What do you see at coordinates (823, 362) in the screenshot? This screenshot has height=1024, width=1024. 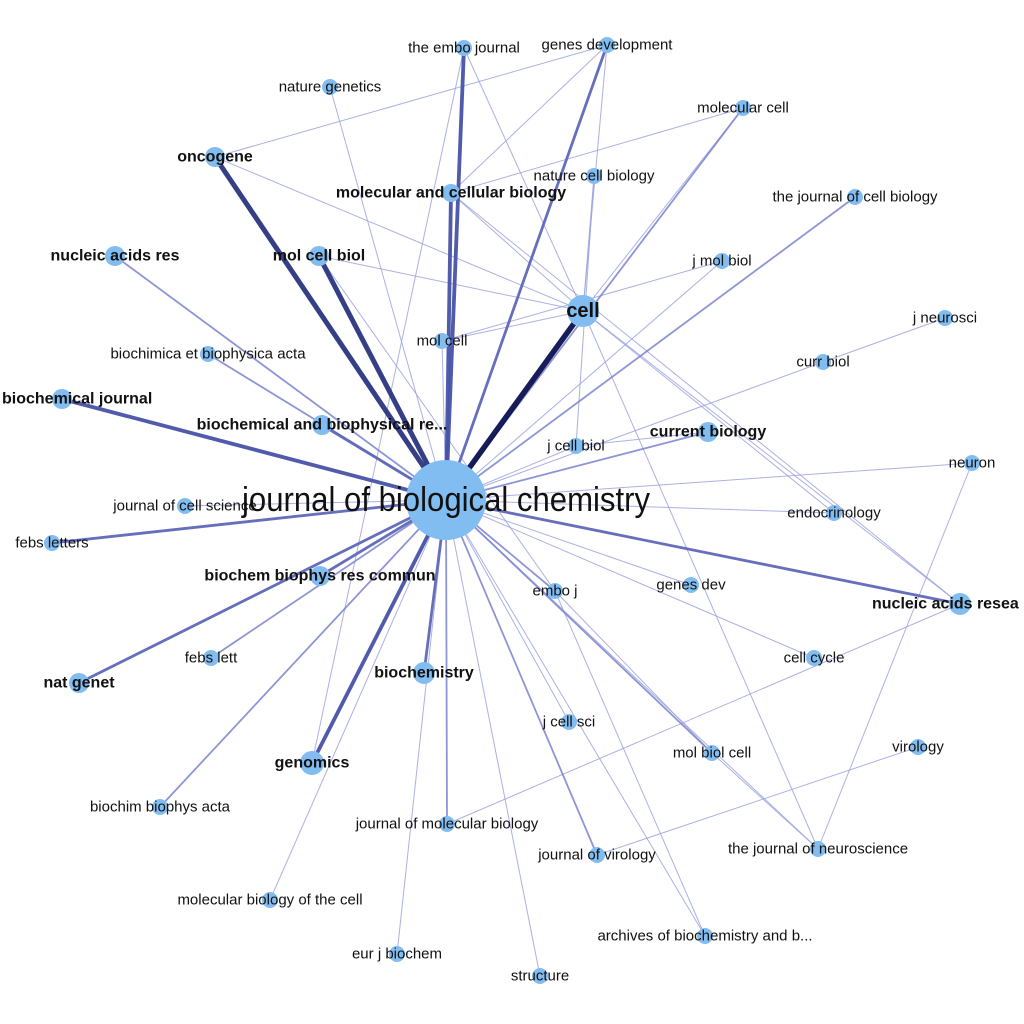 I see `node-curr-biol` at bounding box center [823, 362].